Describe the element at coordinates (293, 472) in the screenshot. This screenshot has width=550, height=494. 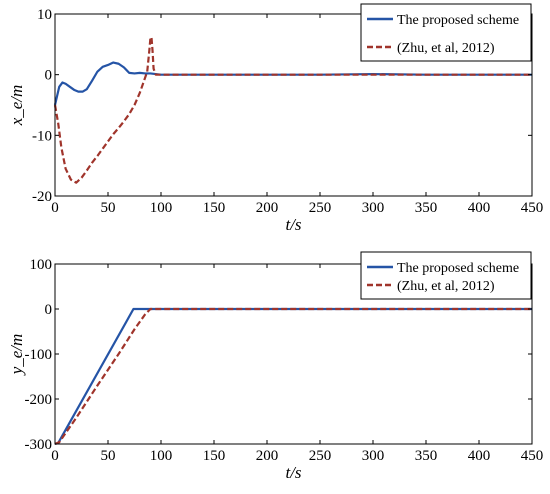
I see `ye-x-axis-label: t/s` at that location.